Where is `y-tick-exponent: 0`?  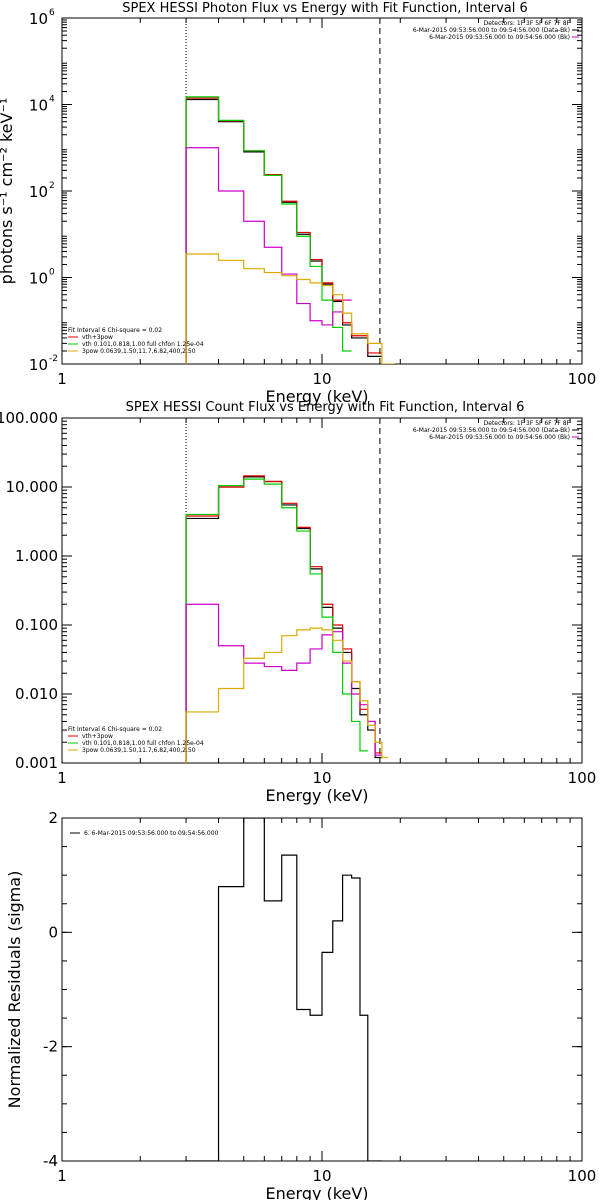
y-tick-exponent: 0 is located at coordinates (52, 273).